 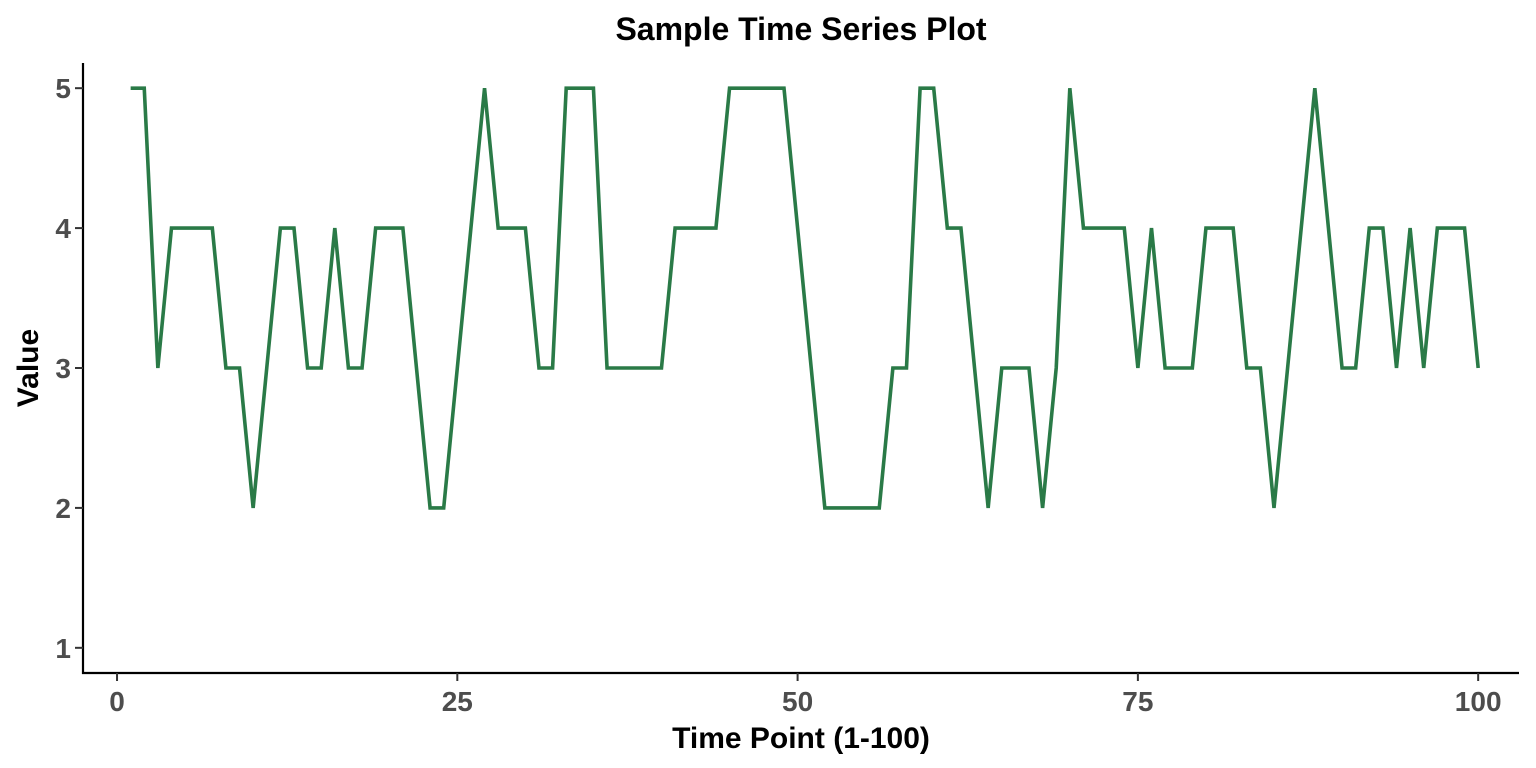 What do you see at coordinates (28, 368) in the screenshot?
I see `y-axis-label: Value` at bounding box center [28, 368].